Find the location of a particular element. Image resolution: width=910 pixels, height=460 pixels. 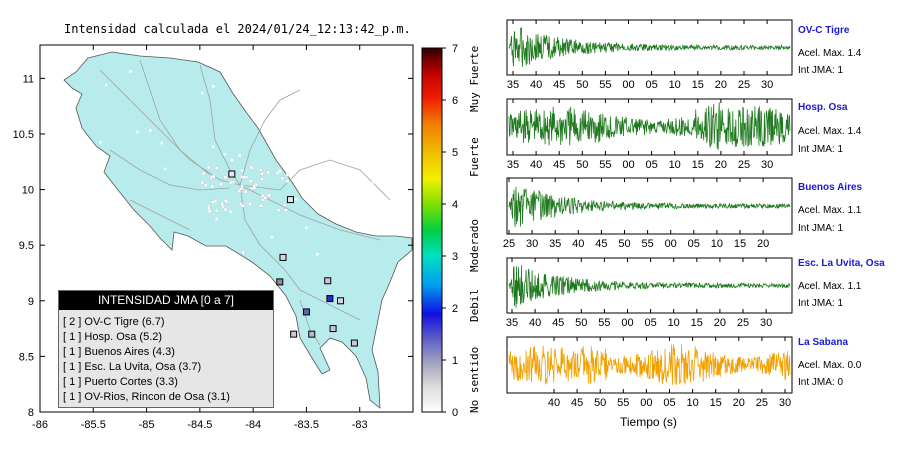

colorbar is located at coordinates (432, 230).